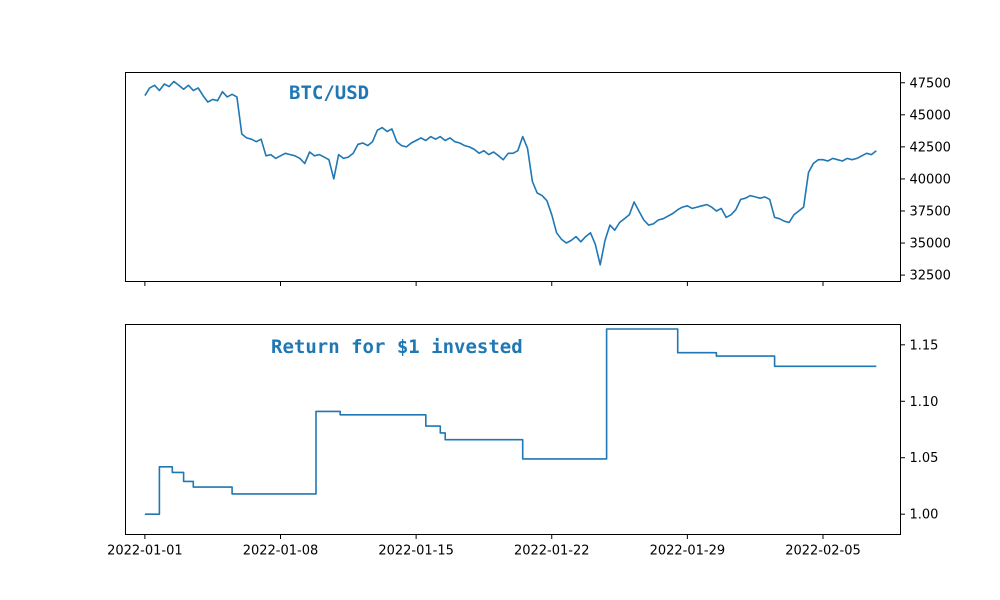  I want to click on return-xtick-label-0: 2022-01-01, so click(145, 551).